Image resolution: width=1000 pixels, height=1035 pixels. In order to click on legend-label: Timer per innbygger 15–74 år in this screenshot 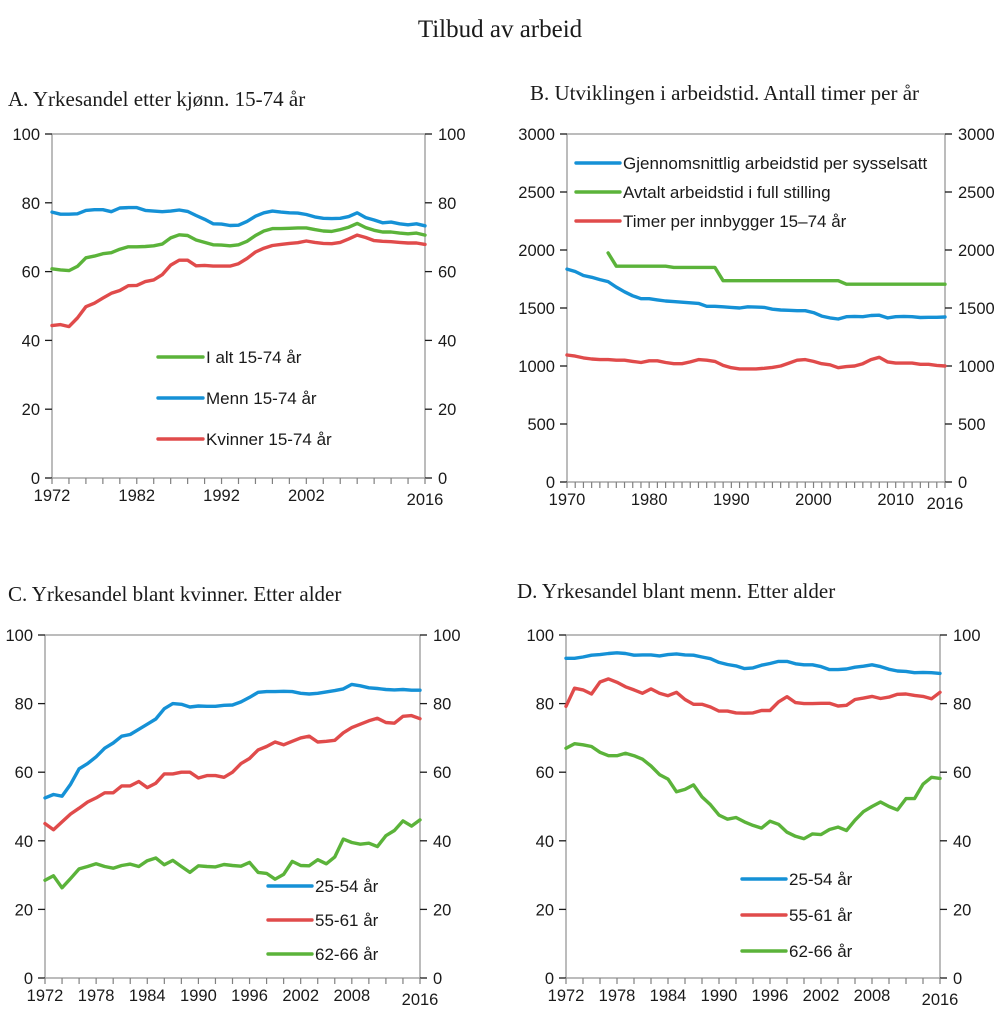, I will do `click(735, 221)`.